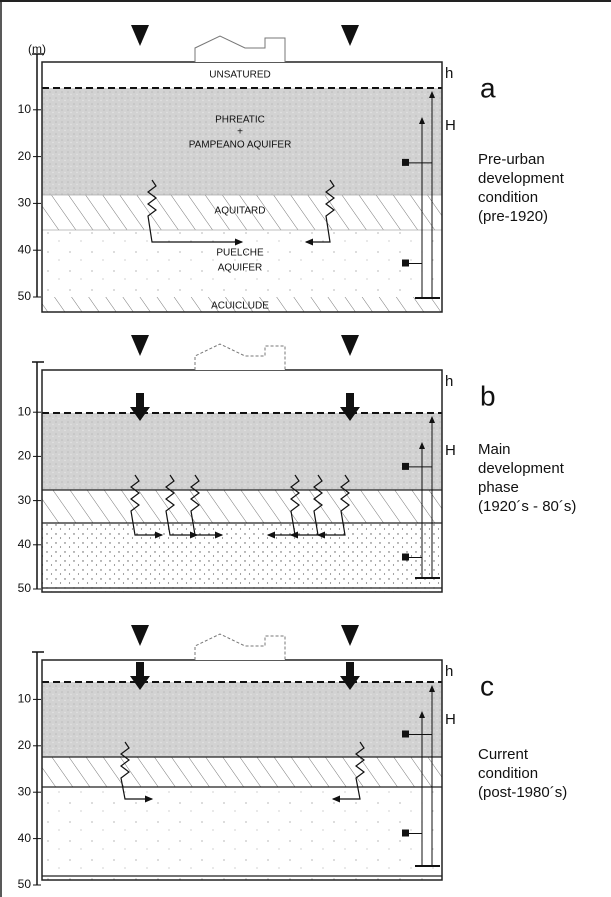 Image resolution: width=611 pixels, height=897 pixels. What do you see at coordinates (488, 87) in the screenshot?
I see `panel-letter: a` at bounding box center [488, 87].